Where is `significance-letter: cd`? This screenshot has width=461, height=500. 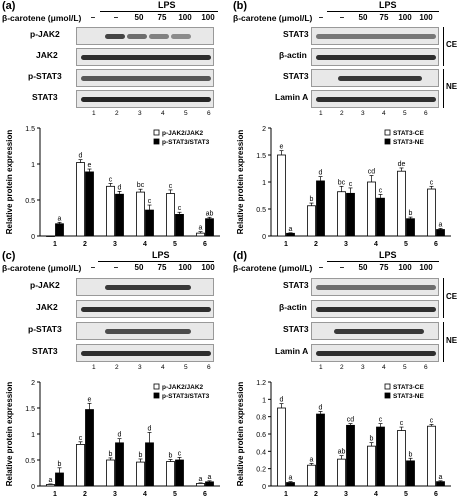
significance-letter: cd is located at coordinates (372, 172).